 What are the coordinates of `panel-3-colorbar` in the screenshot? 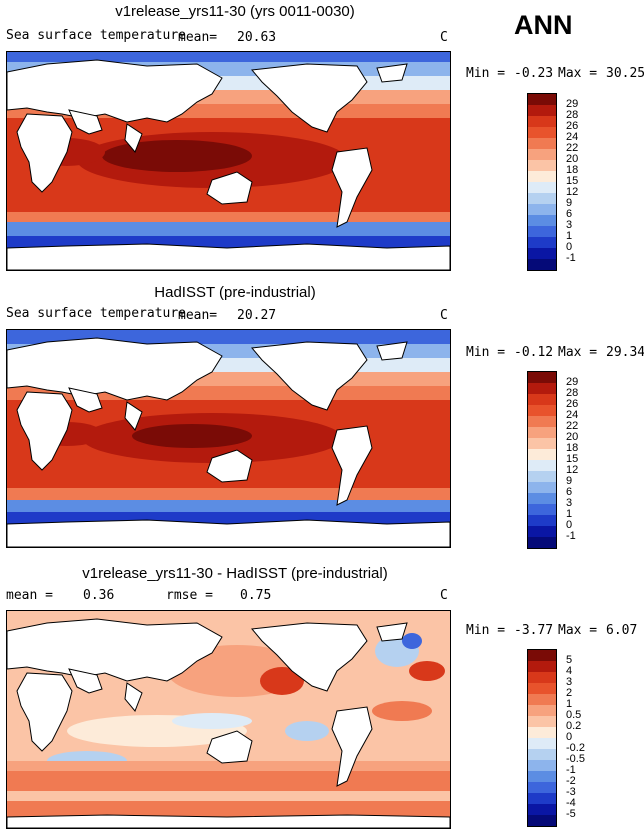 It's located at (542, 738).